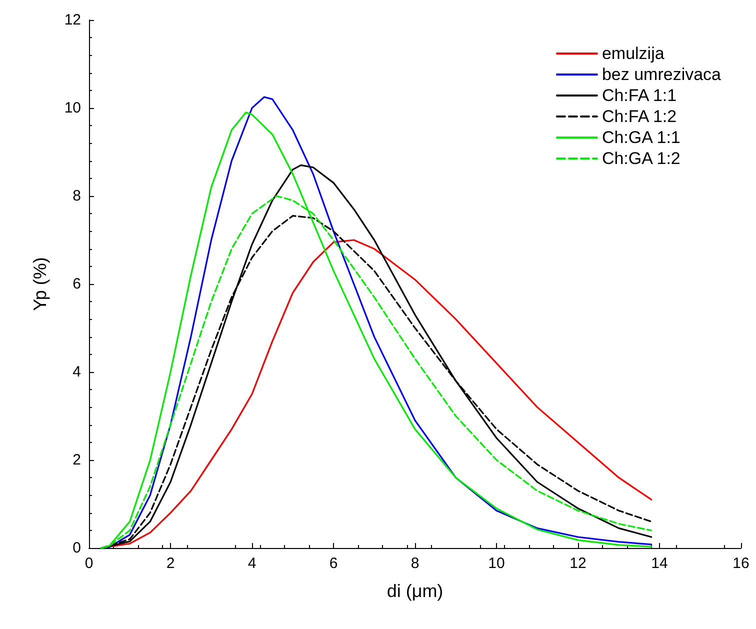  Describe the element at coordinates (496, 563) in the screenshot. I see `x-tick-label: 10` at that location.